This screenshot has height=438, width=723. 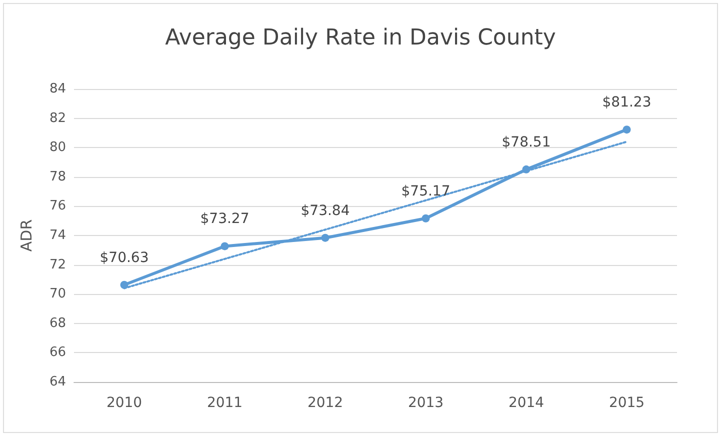 I want to click on y-axis-title: ADR, so click(x=27, y=235).